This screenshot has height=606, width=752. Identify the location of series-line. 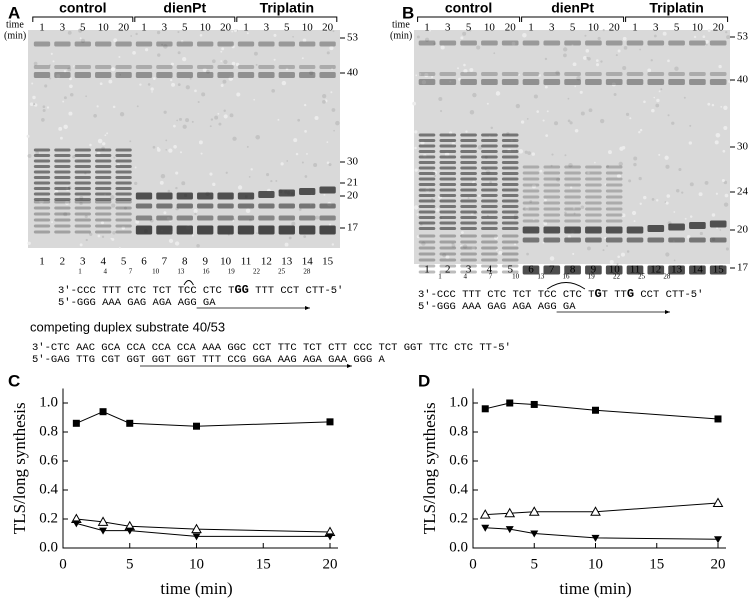
(602, 533).